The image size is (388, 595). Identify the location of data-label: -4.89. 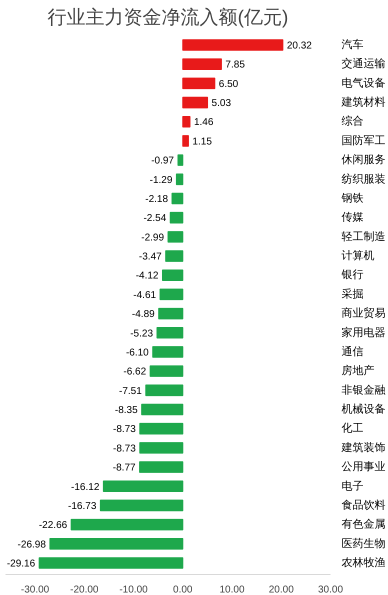
(144, 314).